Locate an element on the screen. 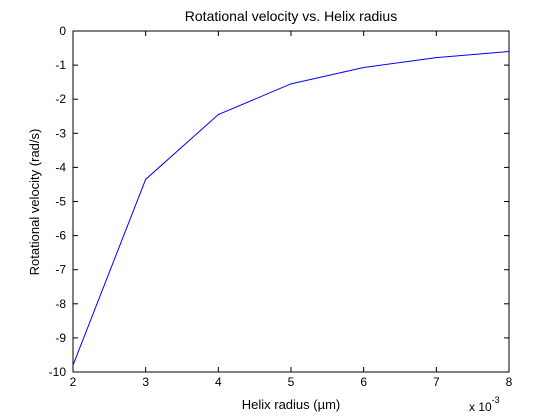  x-axis-multiplier-exponent: -3 is located at coordinates (496, 400).